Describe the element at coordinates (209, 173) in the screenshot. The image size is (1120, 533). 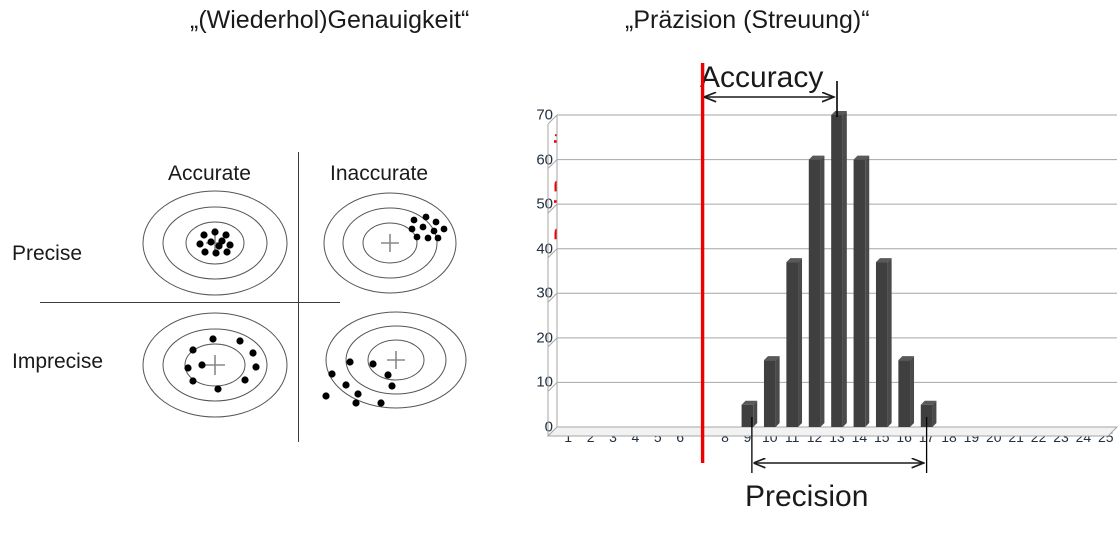
I see `matrix-column-label-accurate: Accurate` at that location.